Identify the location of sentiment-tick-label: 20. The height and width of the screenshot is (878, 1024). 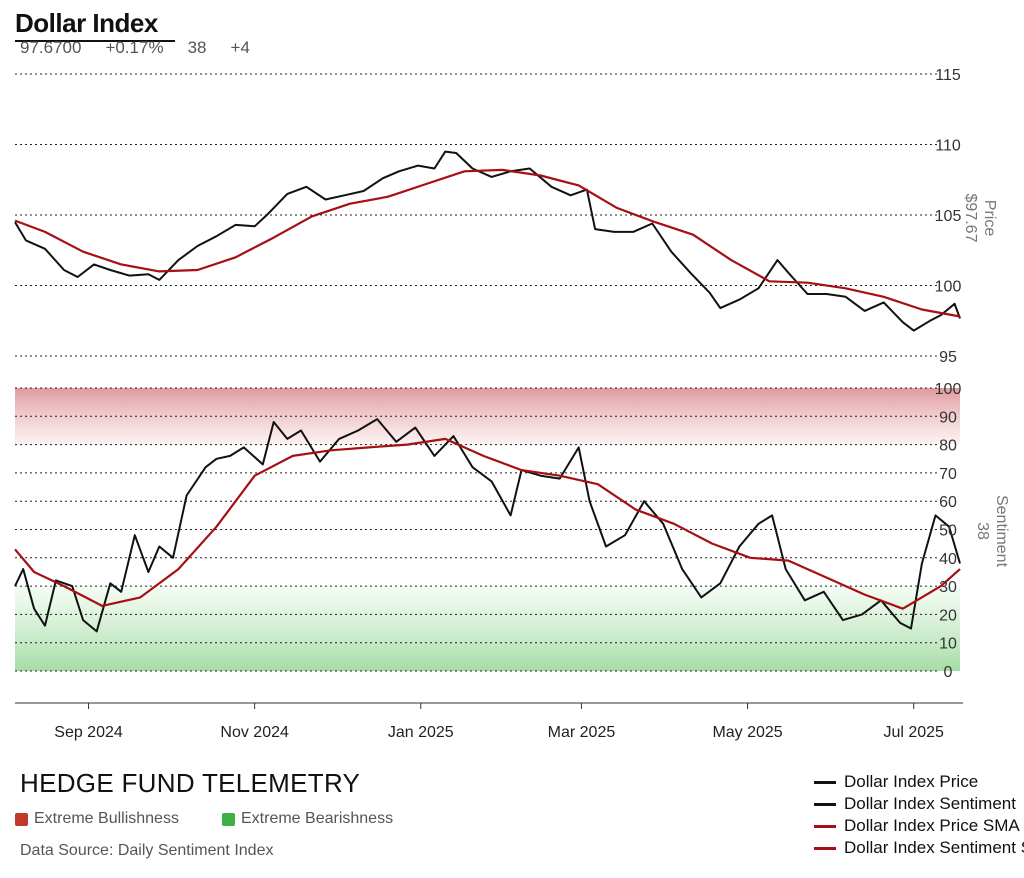
(948, 615).